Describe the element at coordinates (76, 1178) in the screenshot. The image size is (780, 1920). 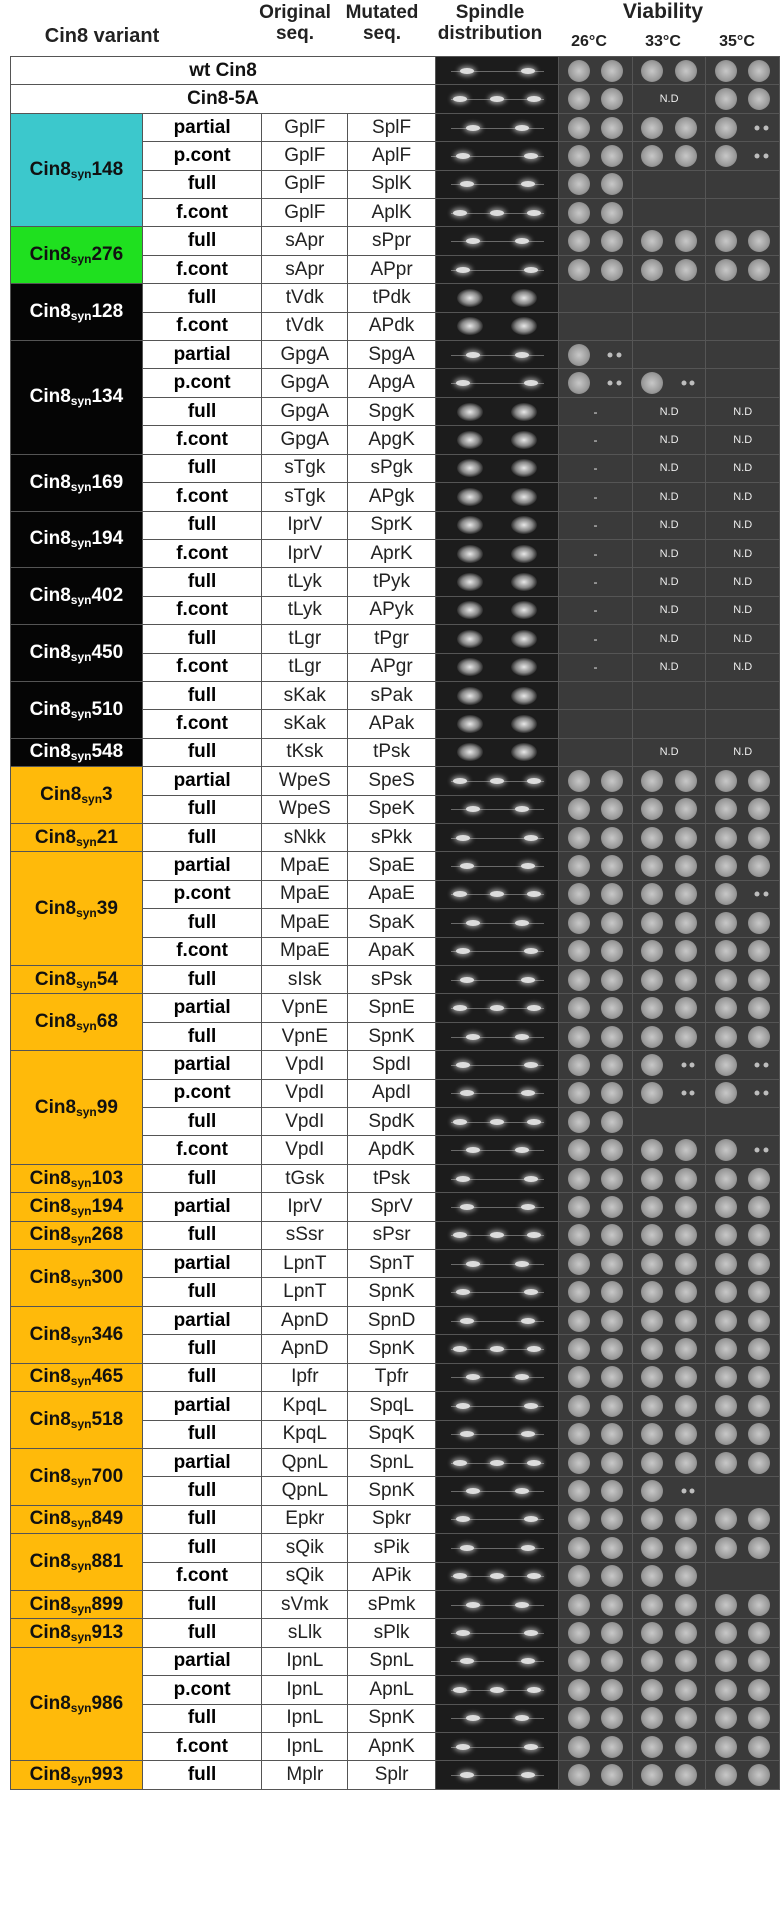
I see `variant-name-cell: Cin8syn103` at that location.